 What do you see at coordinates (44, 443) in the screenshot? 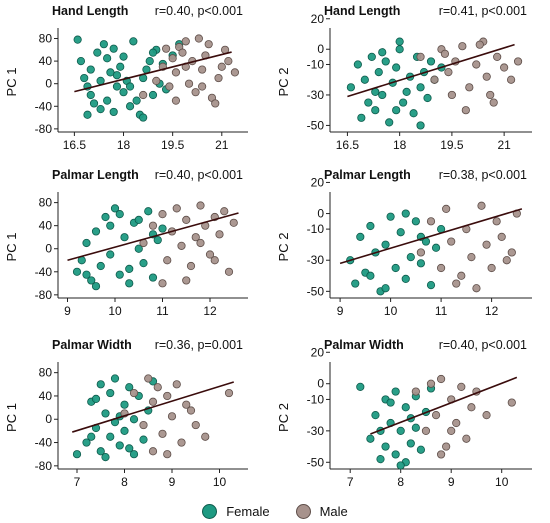
I see `panel-5-y-tick-label: -40` at bounding box center [44, 443].